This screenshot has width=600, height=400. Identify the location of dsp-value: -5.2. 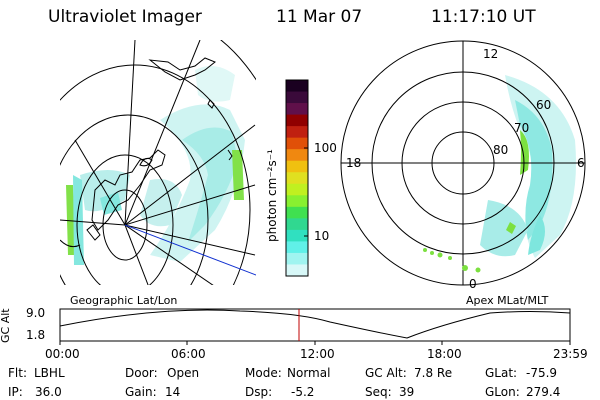
(303, 392).